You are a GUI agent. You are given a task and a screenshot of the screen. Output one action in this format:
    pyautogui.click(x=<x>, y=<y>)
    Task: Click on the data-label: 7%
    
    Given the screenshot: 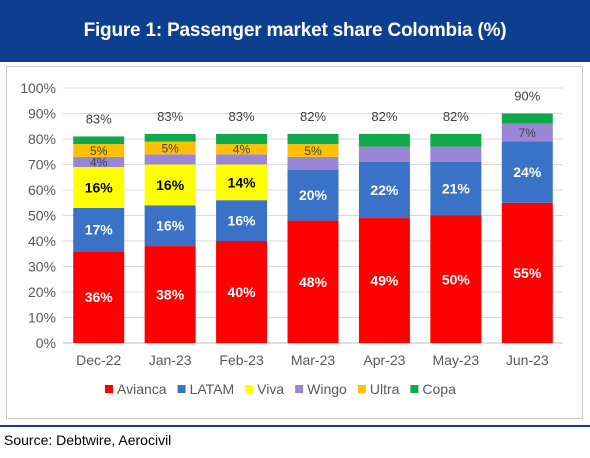 What is the action you would take?
    pyautogui.click(x=528, y=133)
    